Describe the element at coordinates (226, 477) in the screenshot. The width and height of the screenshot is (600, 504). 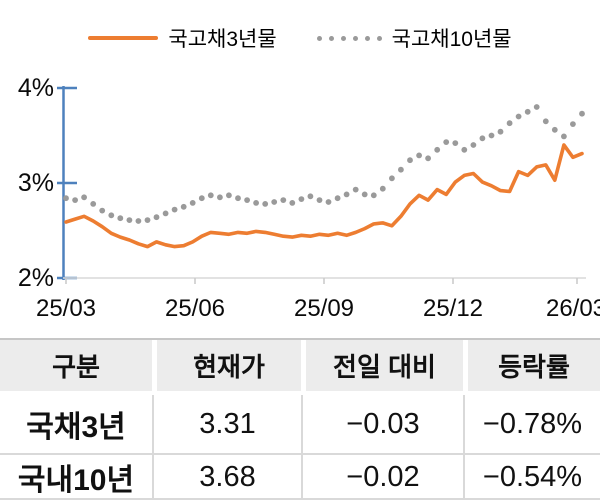
I see `row-price-10y: 3.68` at that location.